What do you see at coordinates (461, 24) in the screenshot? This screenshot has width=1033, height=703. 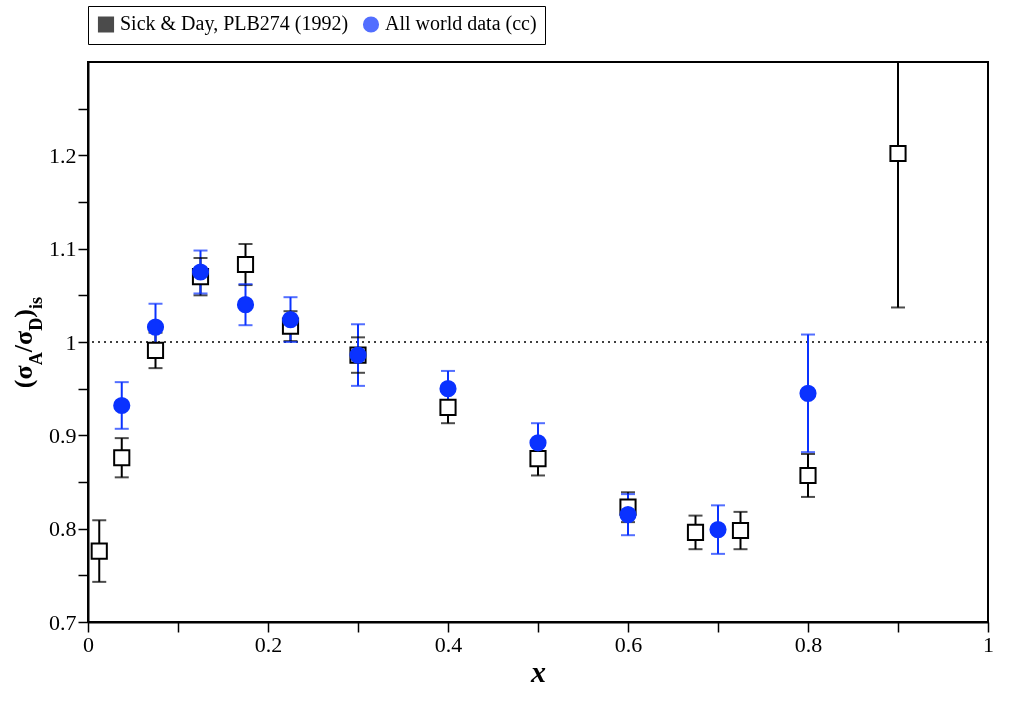 I see `legend-label: All world data (cc)` at bounding box center [461, 24].